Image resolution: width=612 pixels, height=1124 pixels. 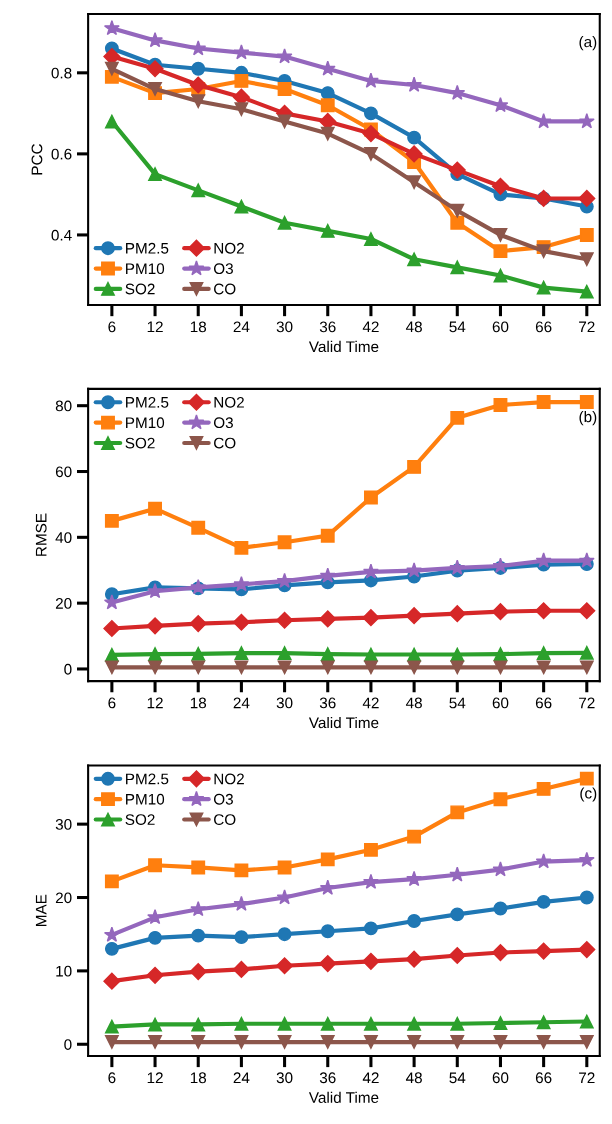 I want to click on annotation: (c), so click(x=588, y=794).